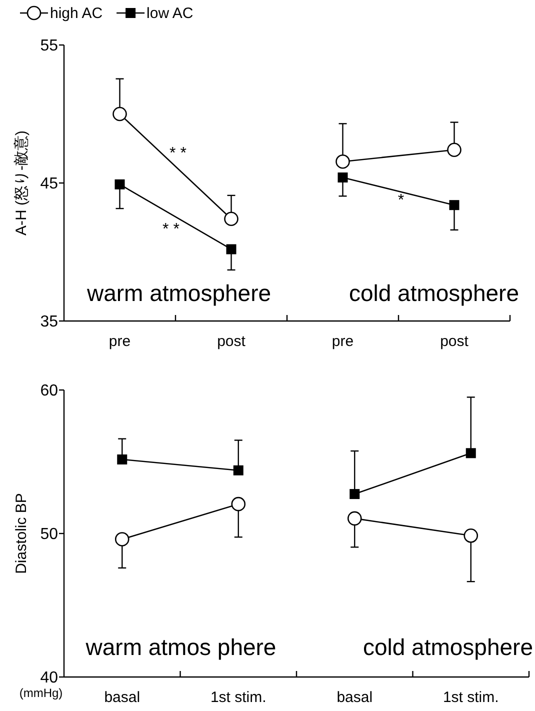 The image size is (535, 711). Describe the element at coordinates (180, 647) in the screenshot. I see `annotation: warm atmos phere` at that location.